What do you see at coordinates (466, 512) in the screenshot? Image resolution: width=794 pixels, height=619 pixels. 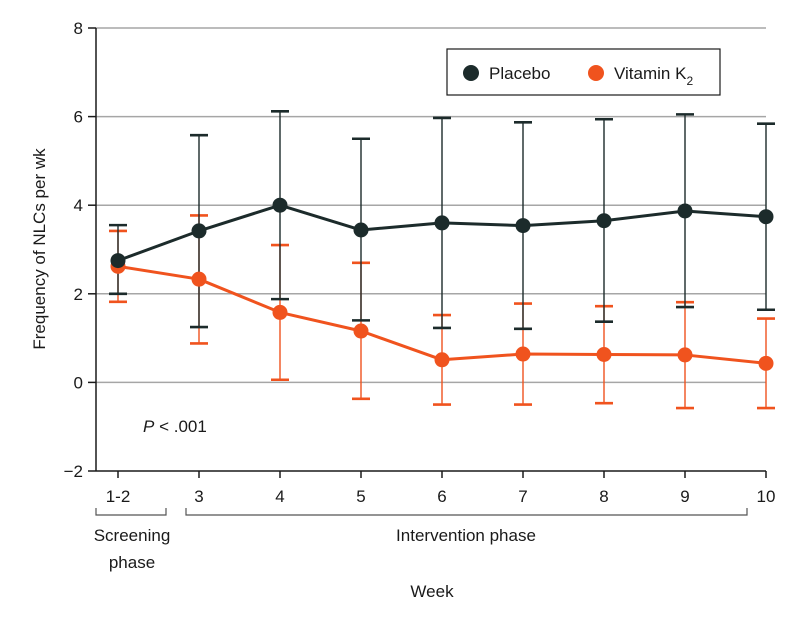 I see `intervention-phase-bracket` at bounding box center [466, 512].